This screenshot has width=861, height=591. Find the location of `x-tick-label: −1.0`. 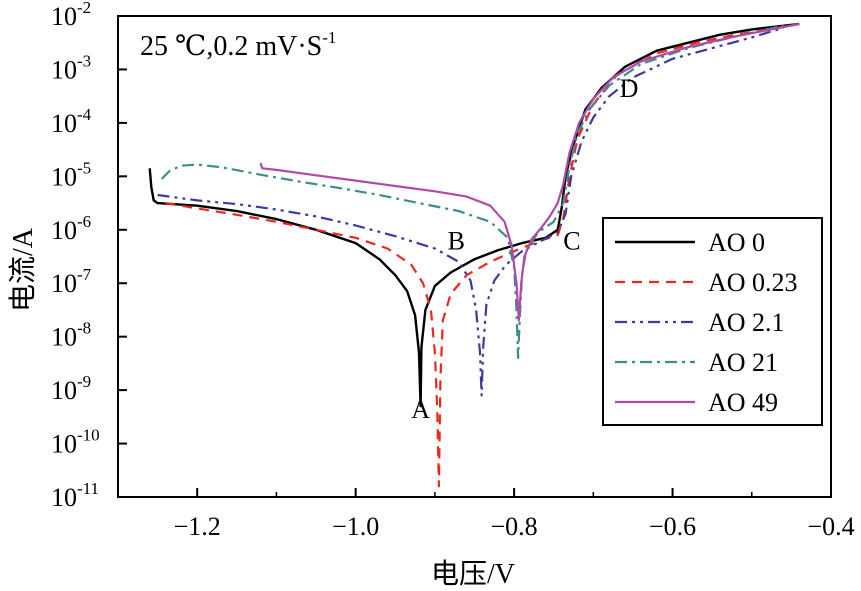

x-tick-label: −1.0 is located at coordinates (355, 526).